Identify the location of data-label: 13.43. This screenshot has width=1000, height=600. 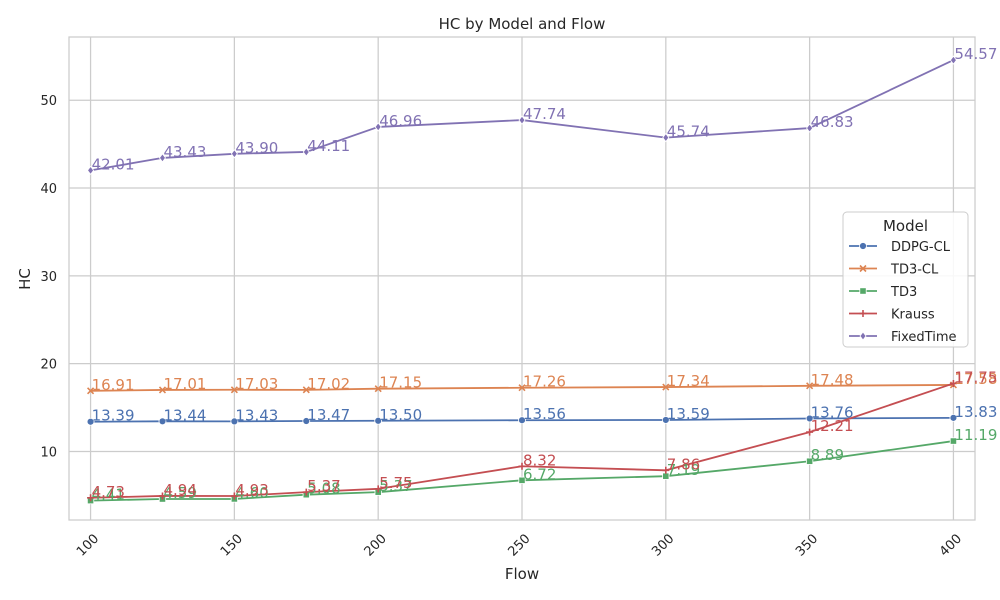
(256, 415).